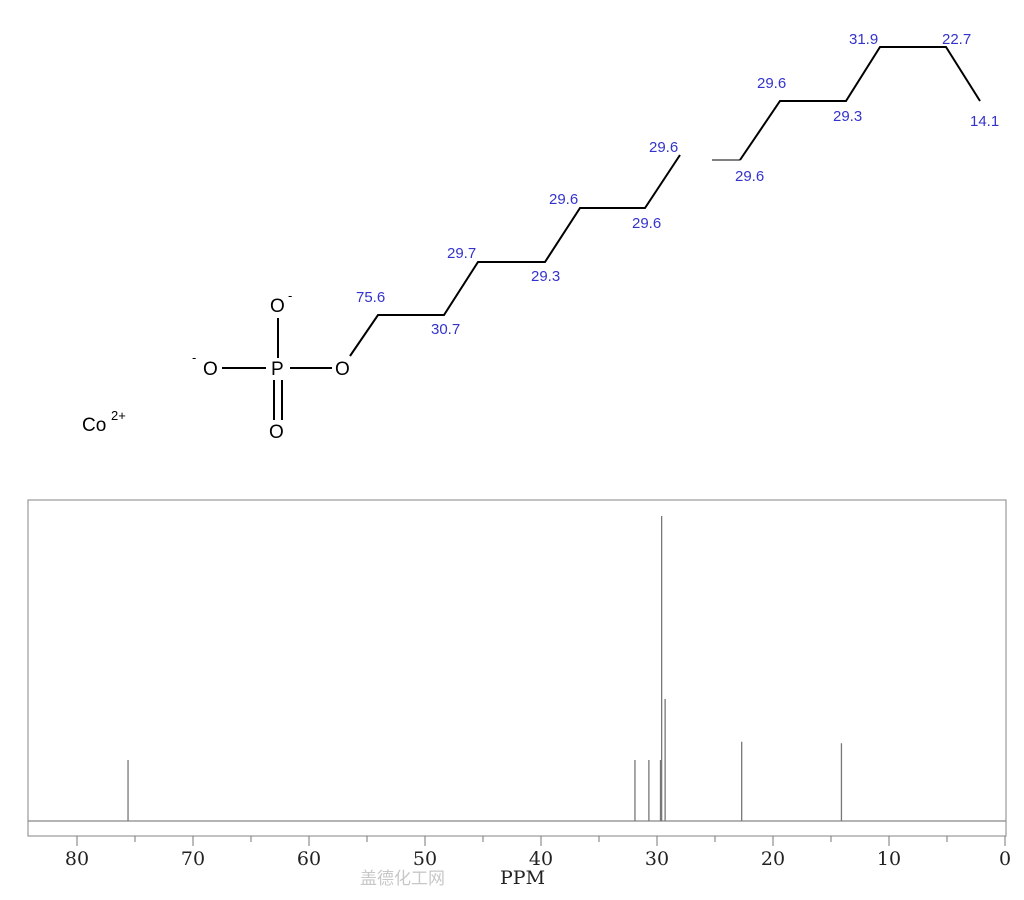  What do you see at coordinates (860, 103) in the screenshot?
I see `alkyl-chain-b` at bounding box center [860, 103].